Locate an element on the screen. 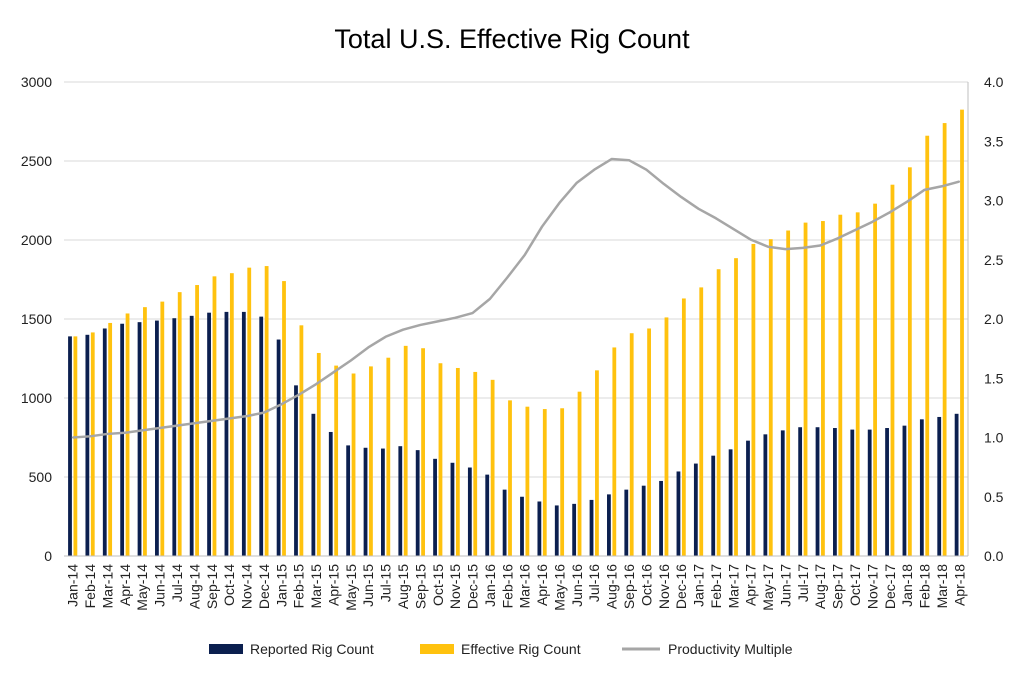 This screenshot has width=1024, height=678. x-tick-label: Oct-14 is located at coordinates (229, 585).